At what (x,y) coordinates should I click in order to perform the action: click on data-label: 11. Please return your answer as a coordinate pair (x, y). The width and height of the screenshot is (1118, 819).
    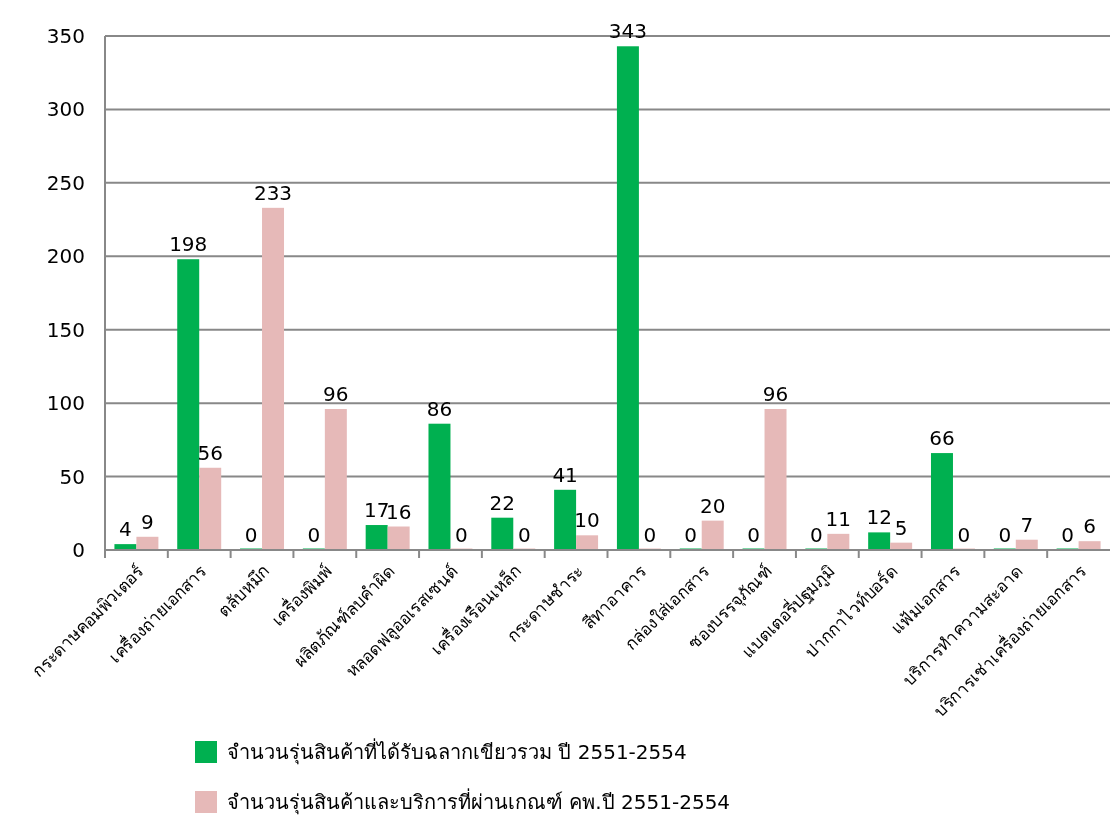
    Looking at the image, I should click on (838, 518).